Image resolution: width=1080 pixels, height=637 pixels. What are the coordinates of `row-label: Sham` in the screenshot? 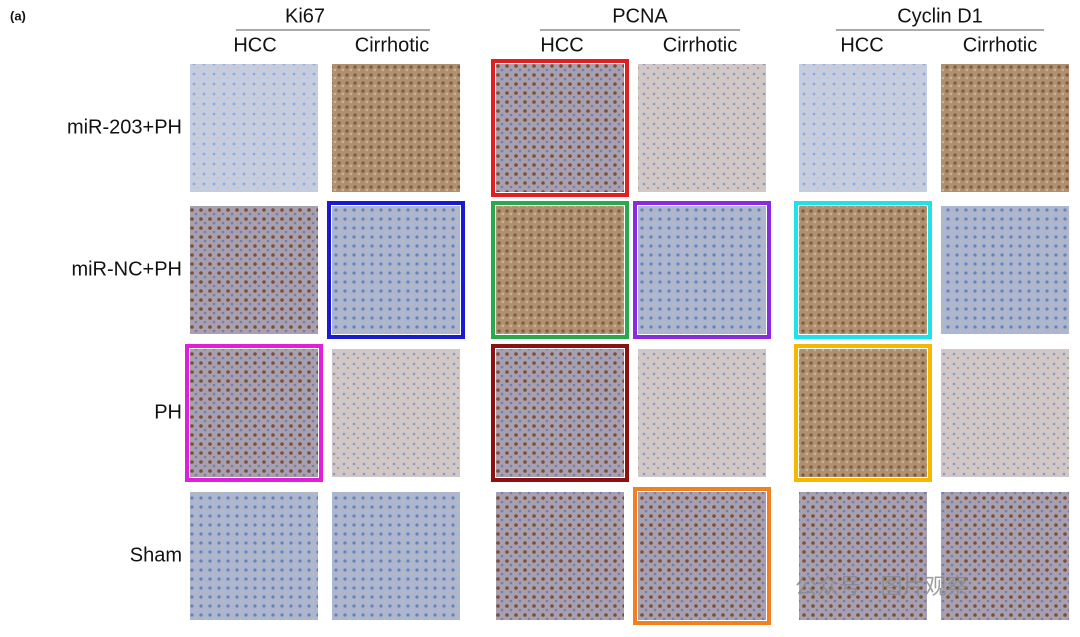 It's located at (156, 555).